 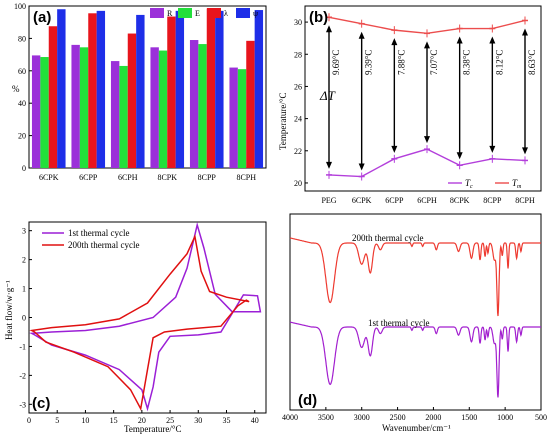 What do you see at coordinates (36, 111) in the screenshot?
I see `bar-6CPK-R` at bounding box center [36, 111].